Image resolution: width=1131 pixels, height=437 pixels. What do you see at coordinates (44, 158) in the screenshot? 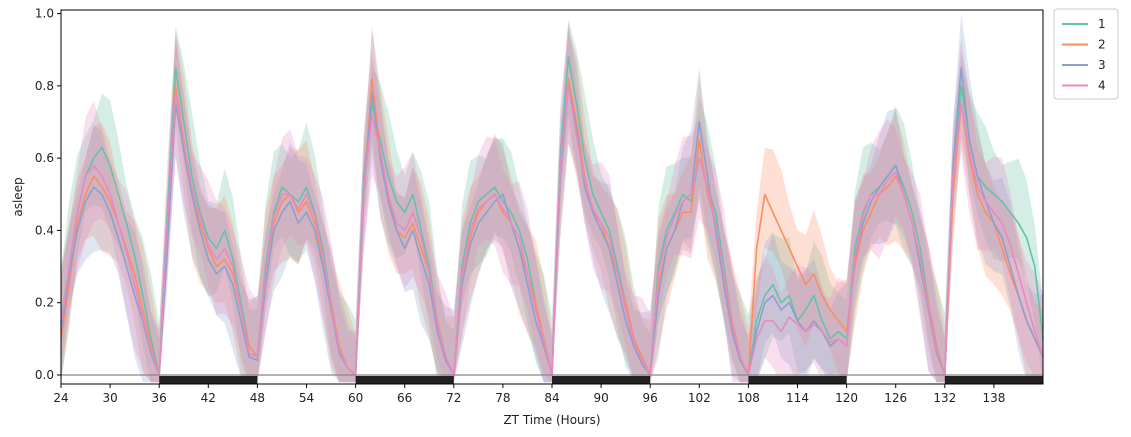
I see `y-tick-label: 0.6` at bounding box center [44, 158].